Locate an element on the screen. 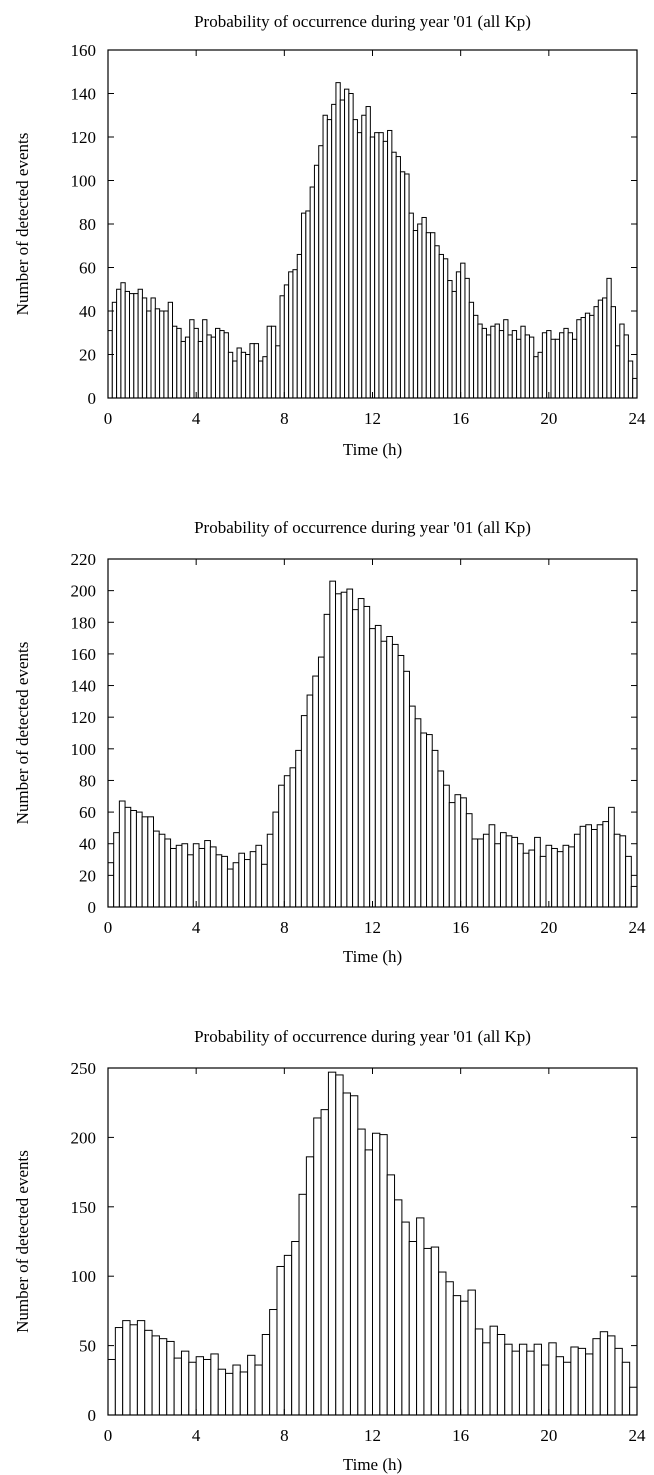  x-tick-label: 20 is located at coordinates (548, 927).